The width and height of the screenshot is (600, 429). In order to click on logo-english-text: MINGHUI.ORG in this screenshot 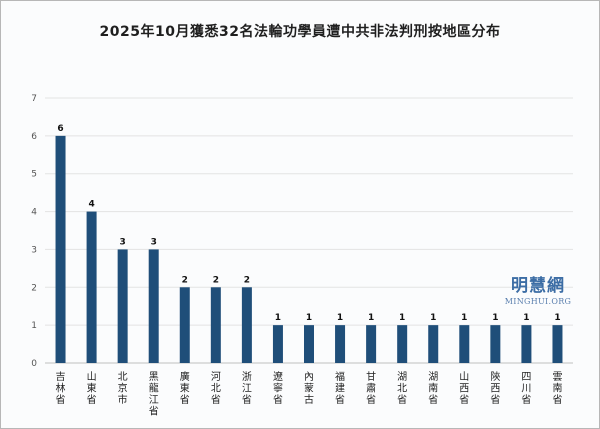, I will do `click(538, 301)`.